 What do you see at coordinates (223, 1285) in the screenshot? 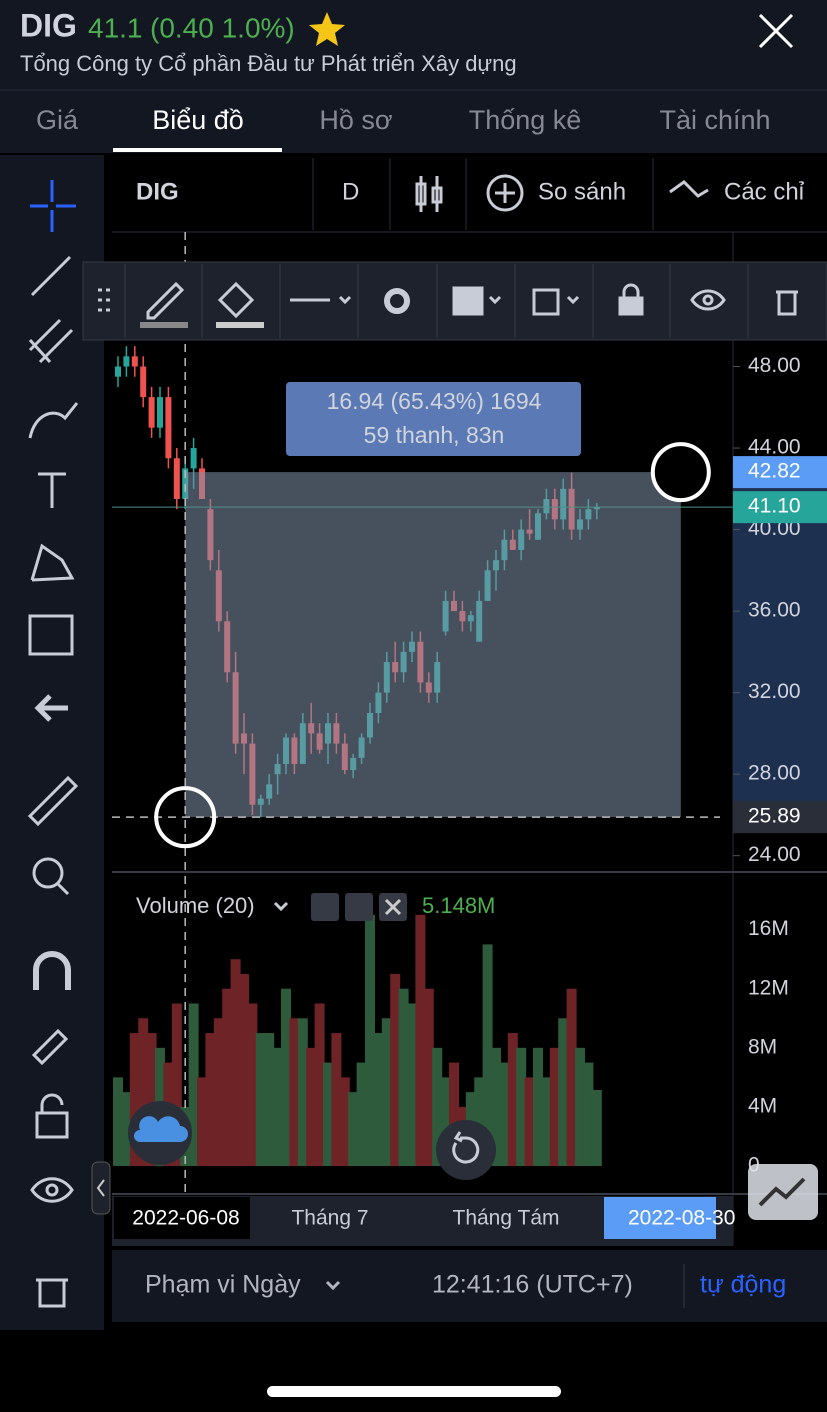
I see `range: Phạm vi Ngày` at bounding box center [223, 1285].